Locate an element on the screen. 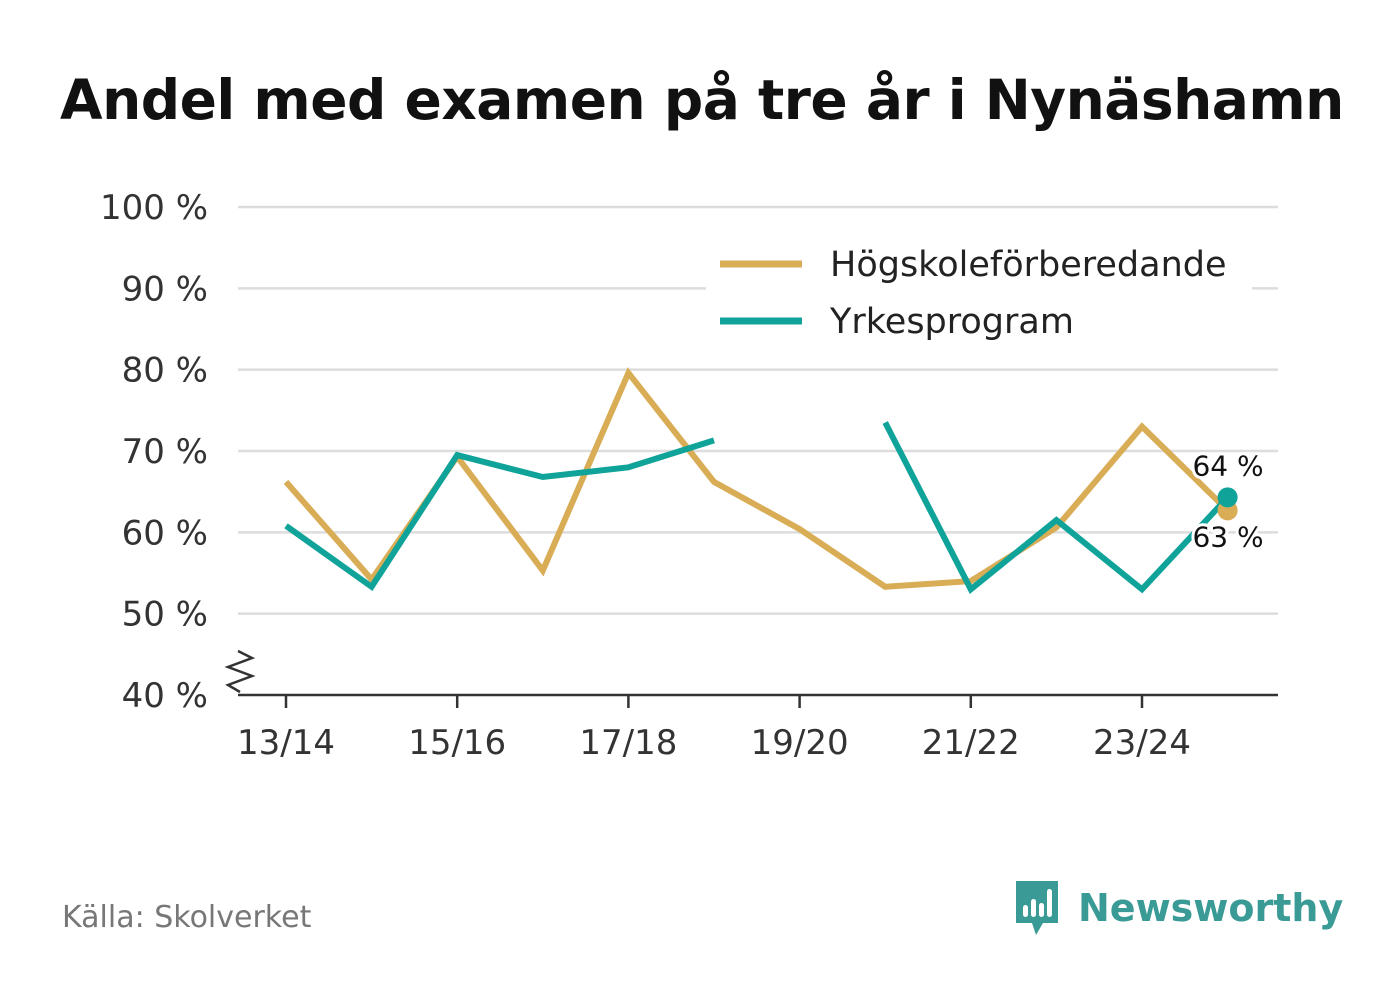 The height and width of the screenshot is (999, 1382). legend-background is located at coordinates (979, 295).